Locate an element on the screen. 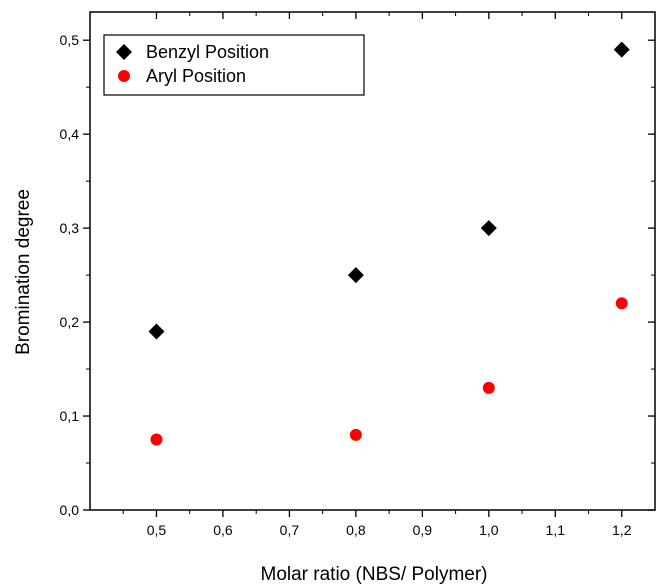  x-tick-label: 0,5 is located at coordinates (157, 530).